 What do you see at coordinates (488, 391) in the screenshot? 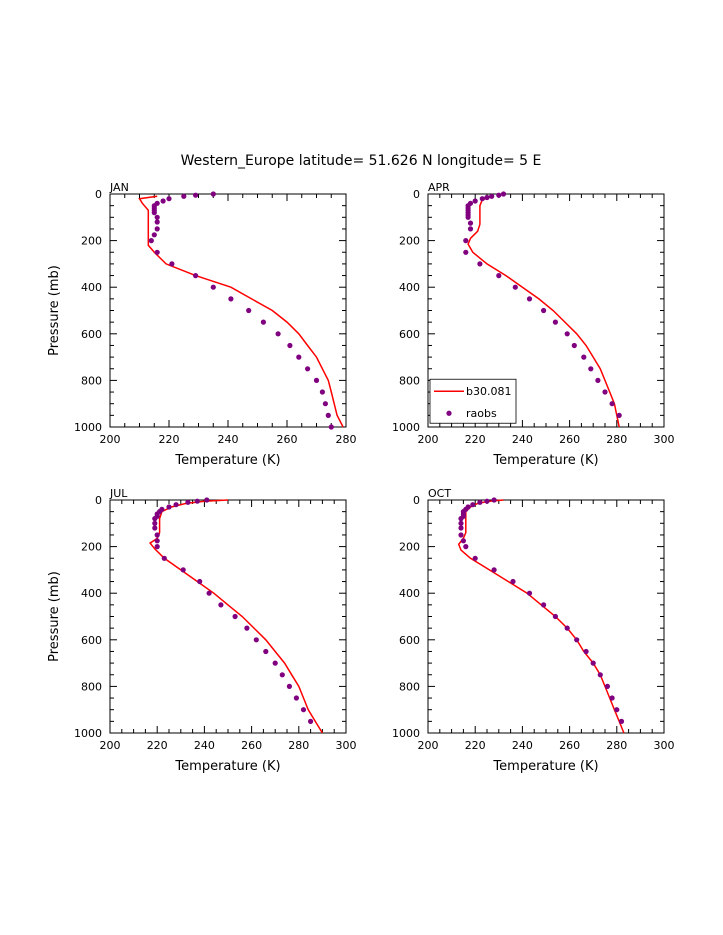
I see `legend-label: b30.081` at bounding box center [488, 391].